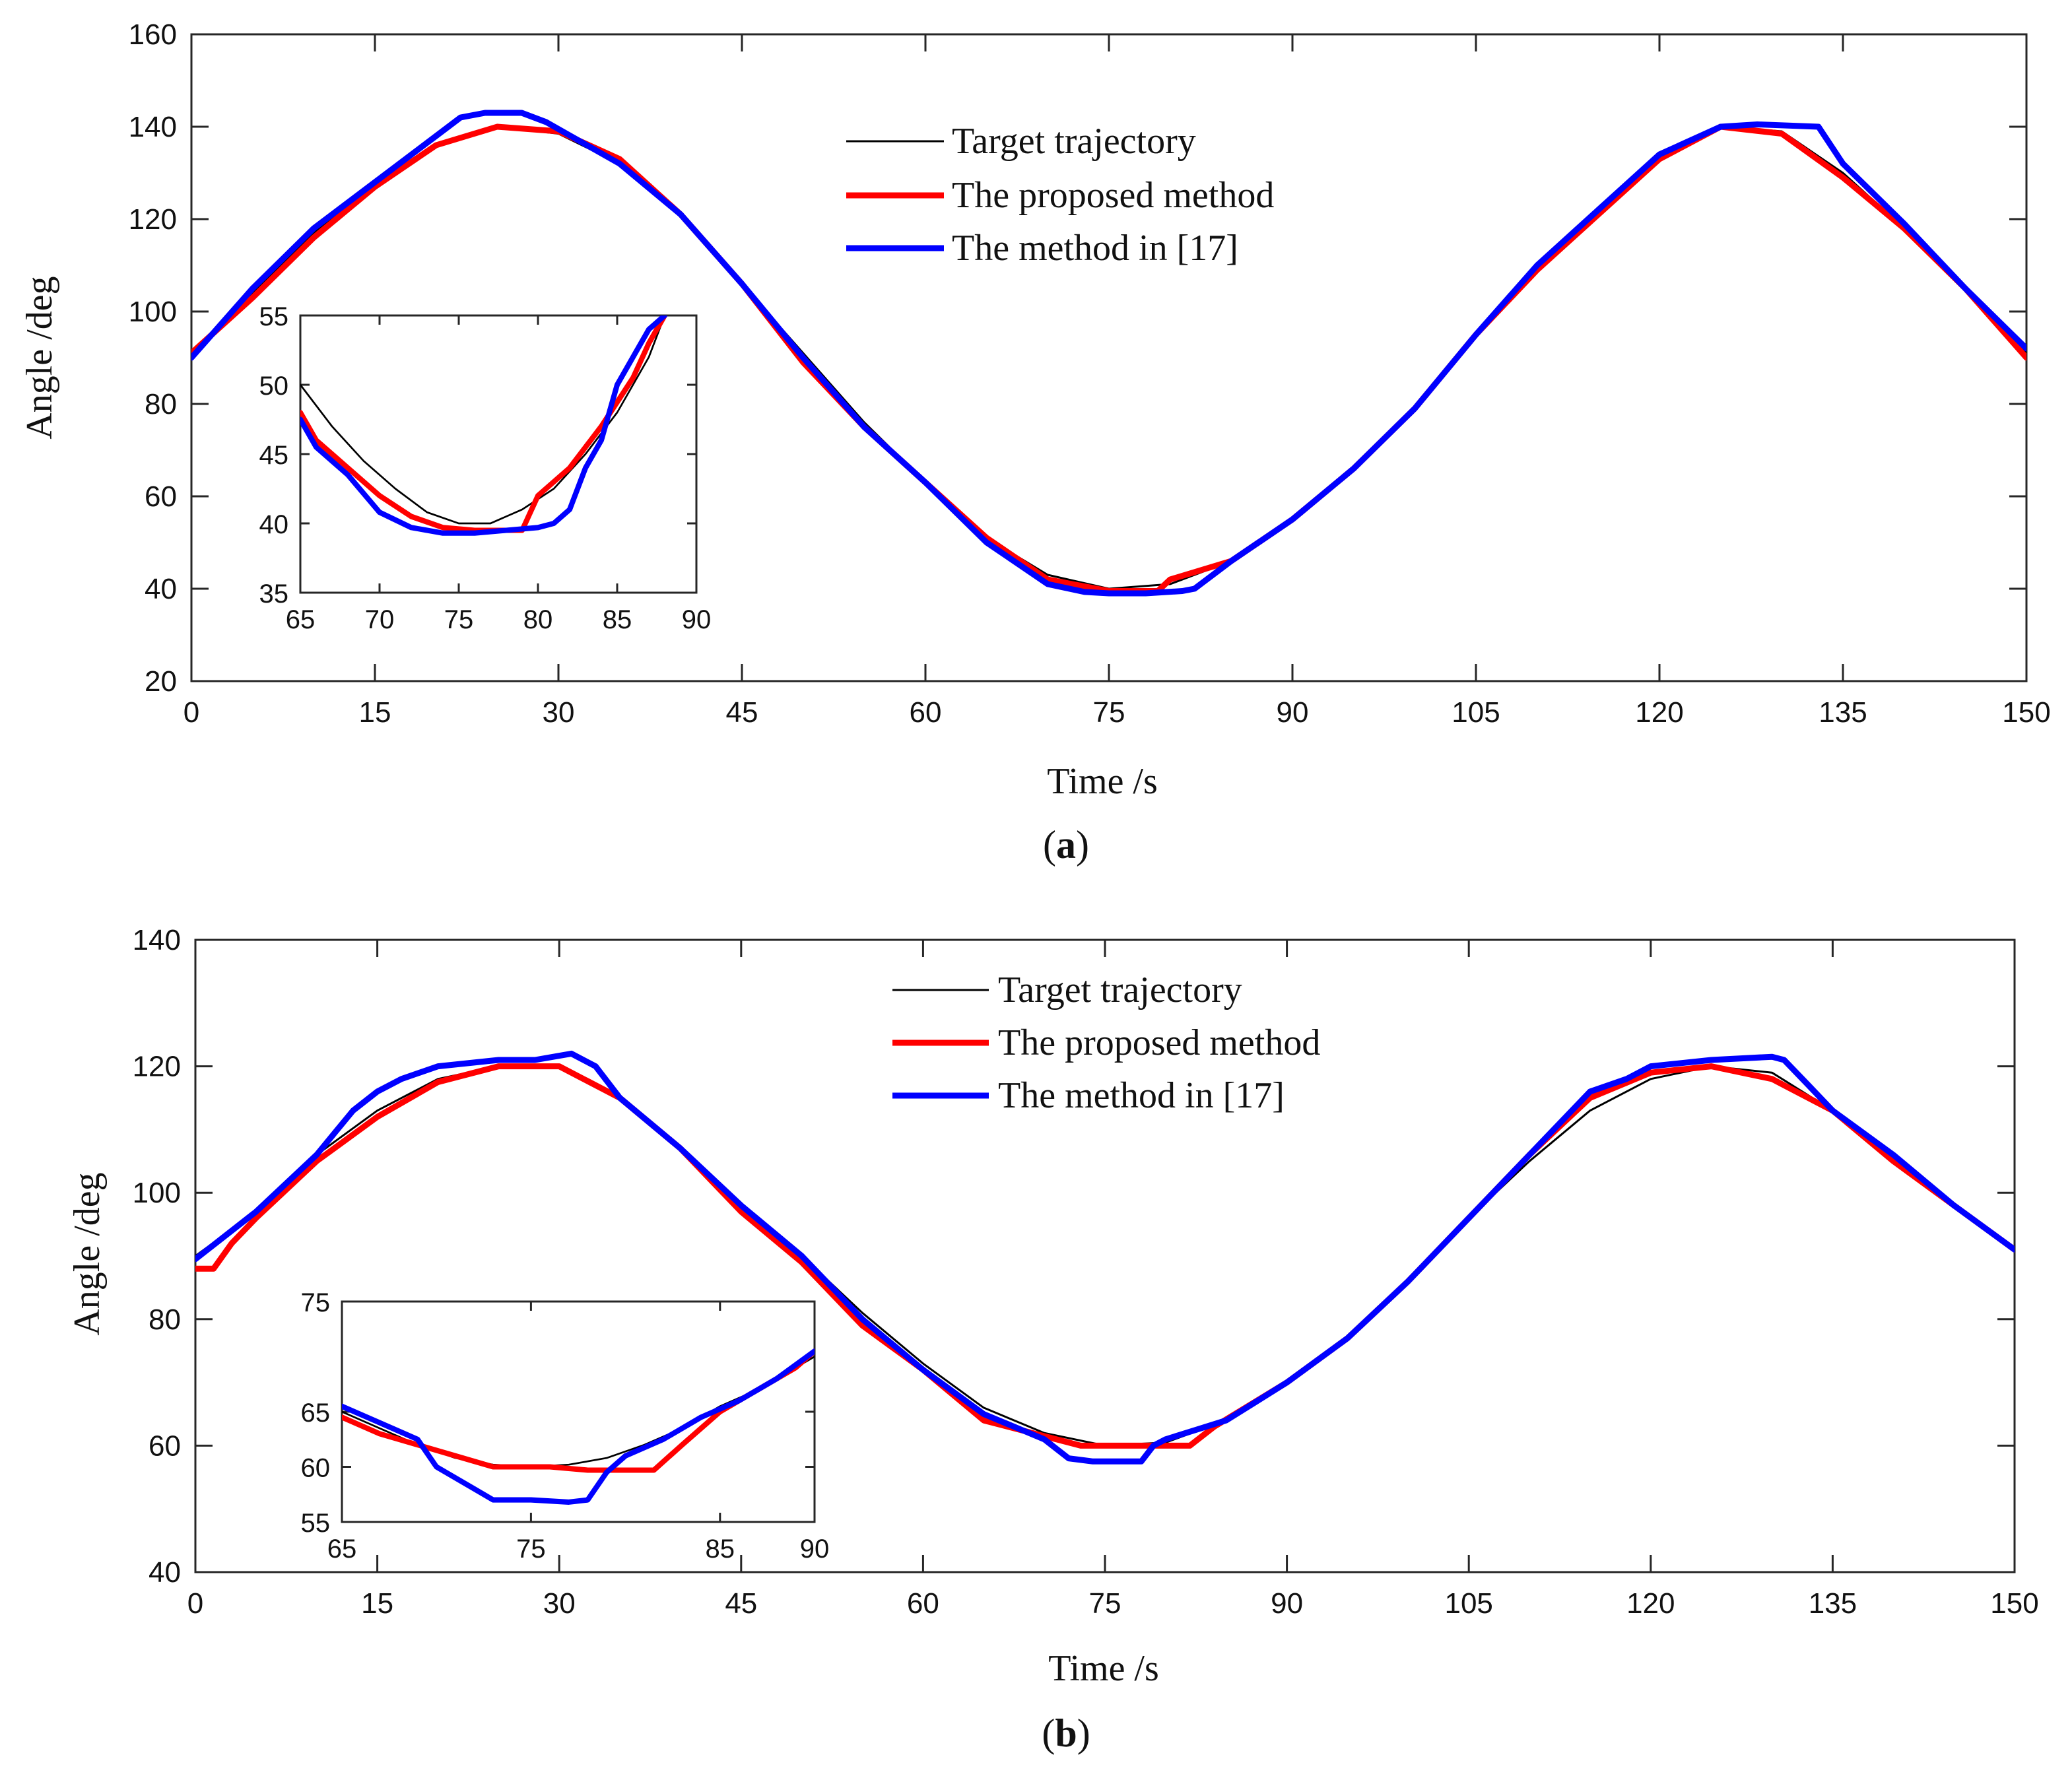 The image size is (2072, 1782). I want to click on panel-b-caption: (b), so click(1066, 1733).